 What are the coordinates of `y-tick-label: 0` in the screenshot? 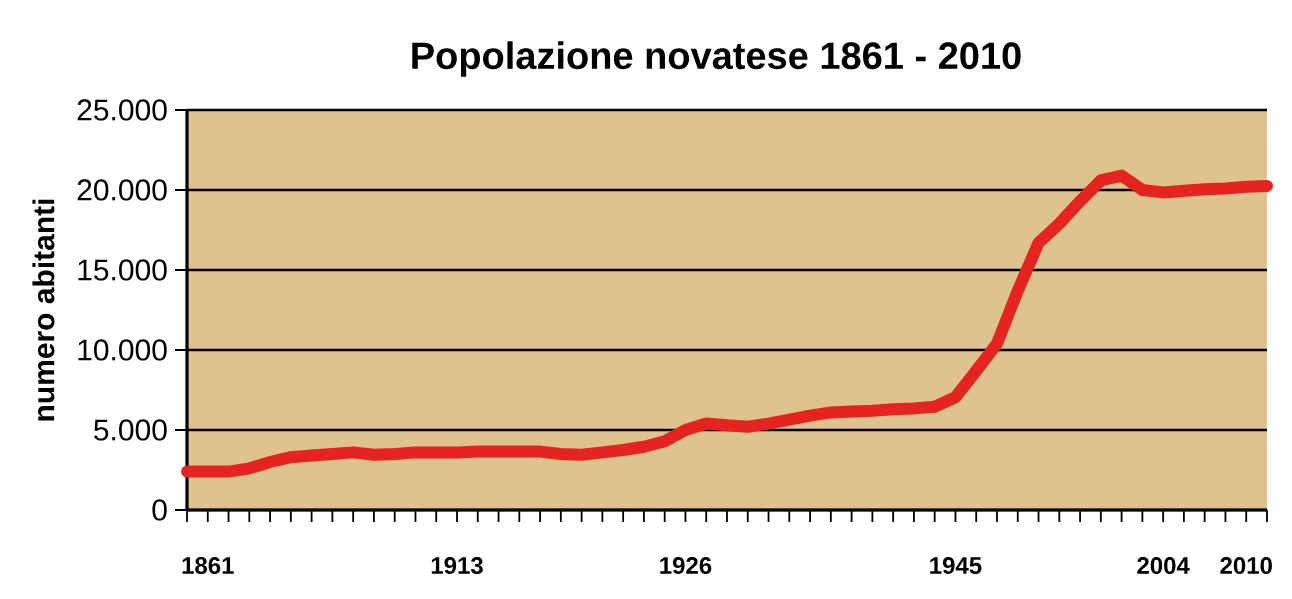 It's located at (159, 510).